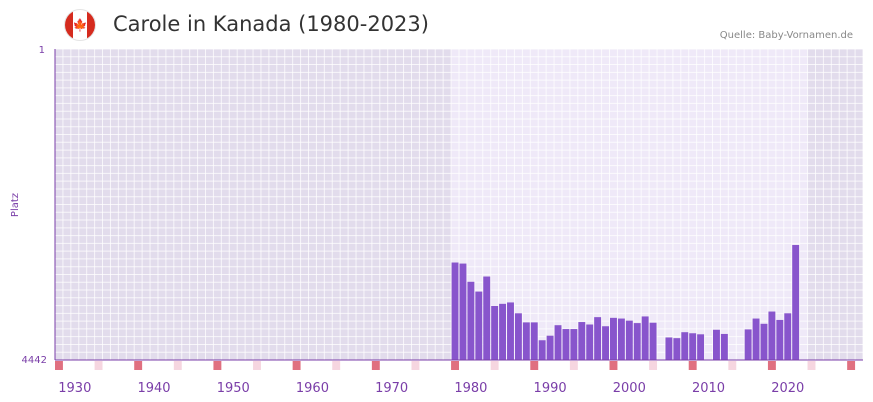 This screenshot has width=873, height=402. I want to click on bar-1979, so click(463, 311).